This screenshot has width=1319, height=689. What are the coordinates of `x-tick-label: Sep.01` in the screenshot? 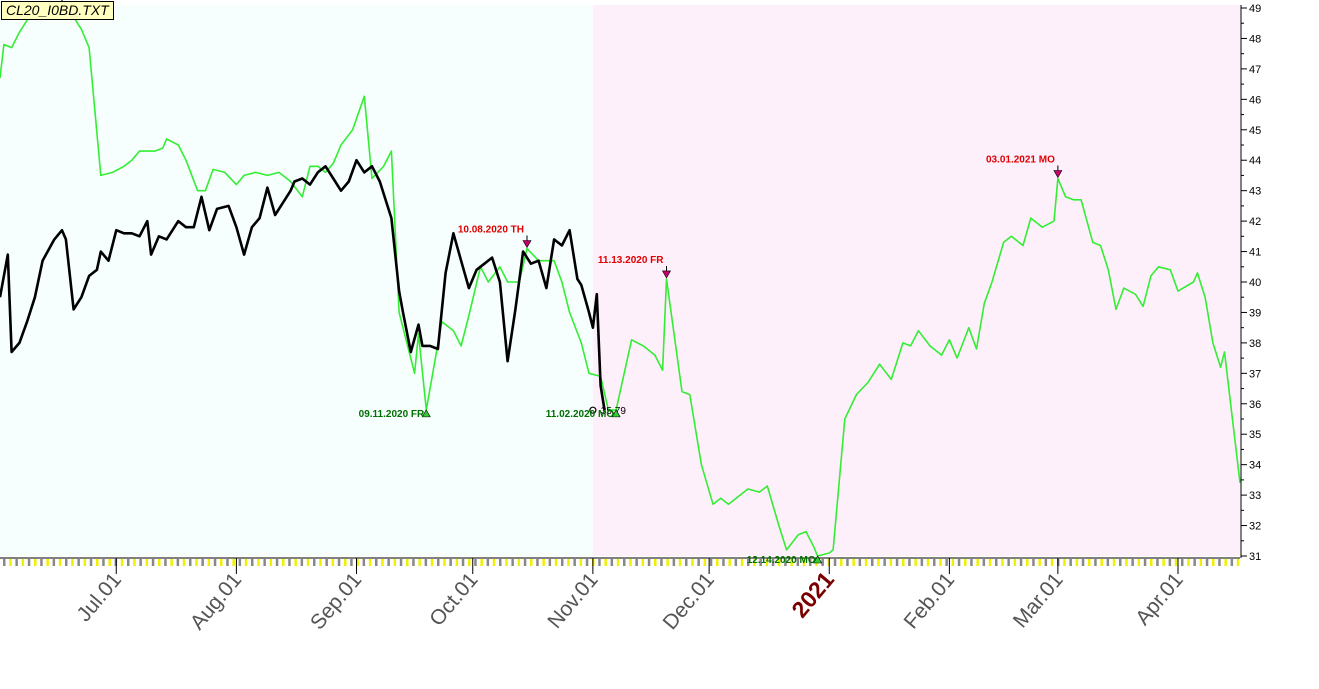 It's located at (336, 601).